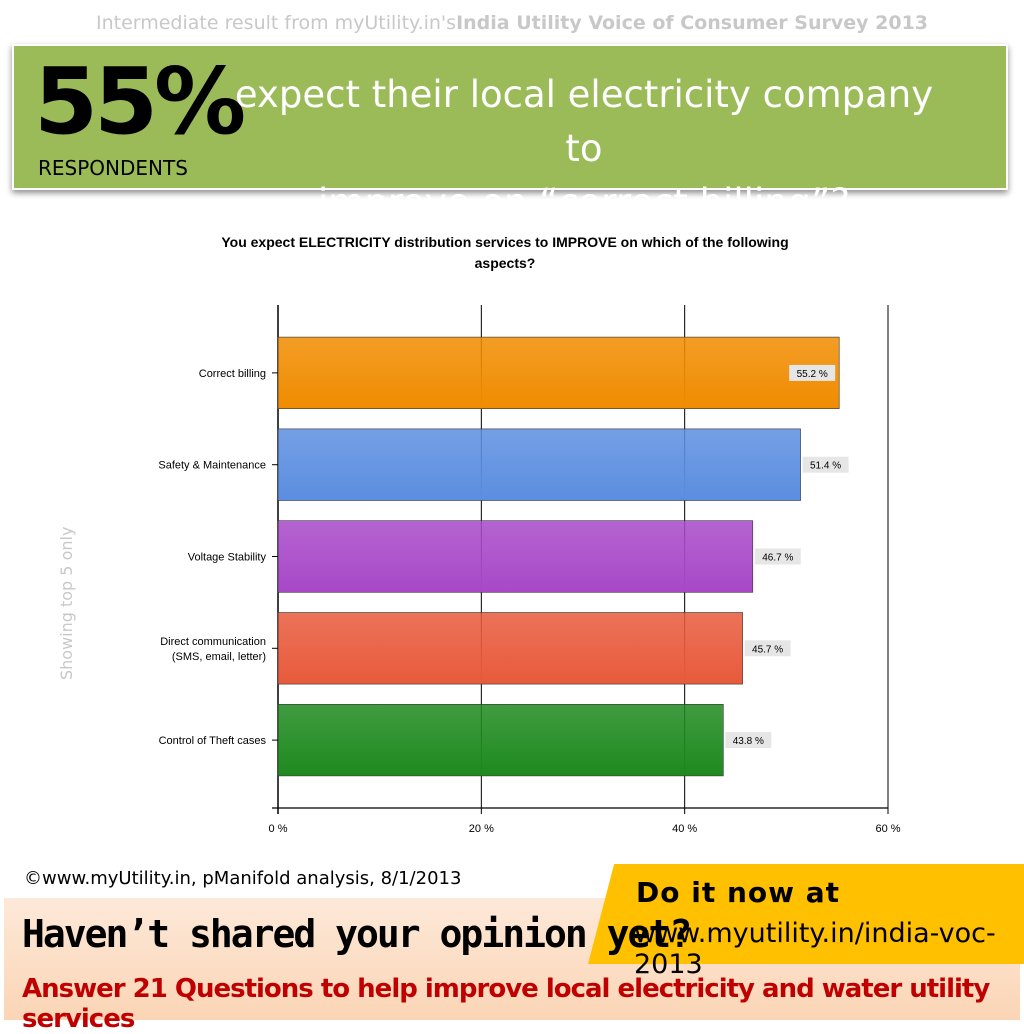 The image size is (1024, 1034). Describe the element at coordinates (276, 23) in the screenshot. I see `survey-caption-prefix: Intermediate result from myUtility.in's` at that location.